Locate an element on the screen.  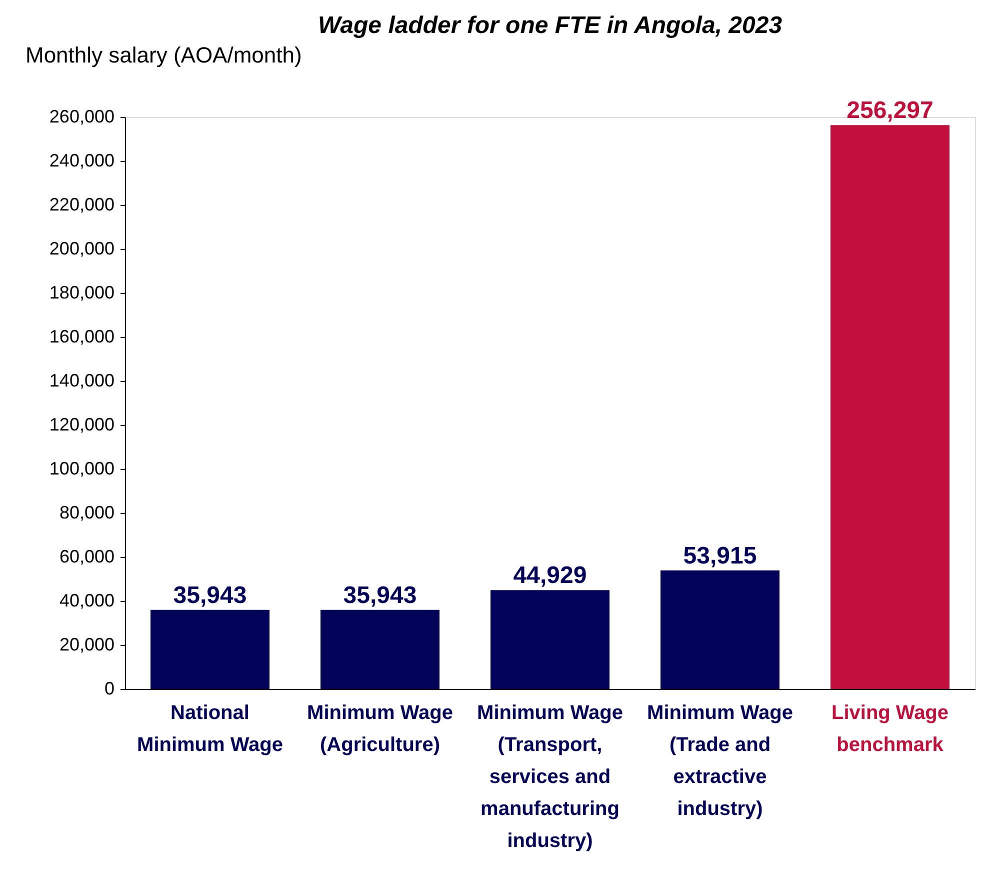
y-tick-label: 60,000 is located at coordinates (86, 556).